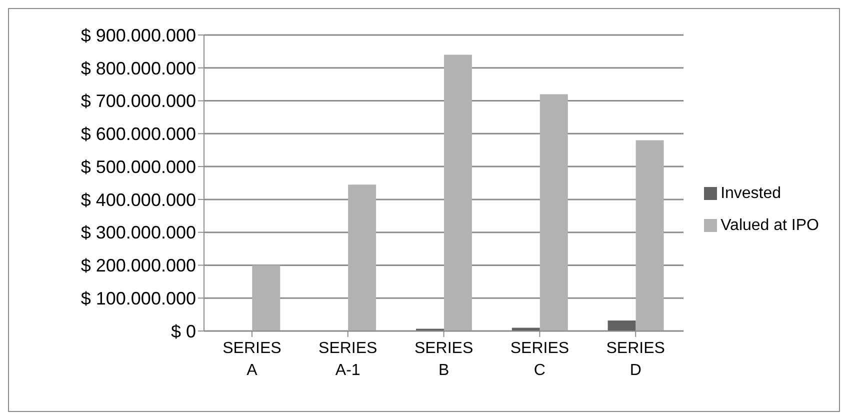  Describe the element at coordinates (183, 331) in the screenshot. I see `y-tick-label: $ 0` at that location.